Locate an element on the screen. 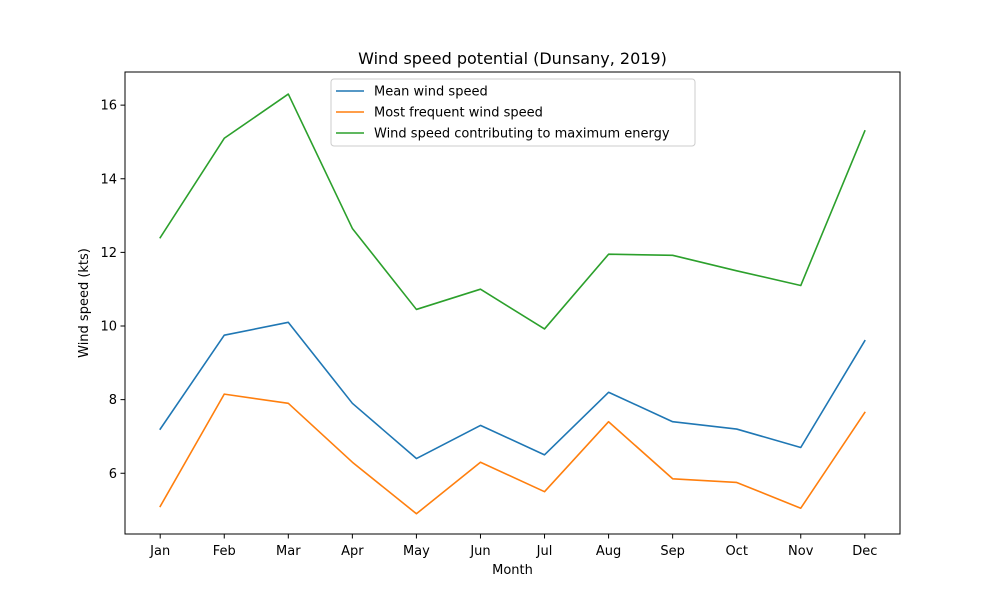  x-tick-label-sep: Sep is located at coordinates (672, 551).